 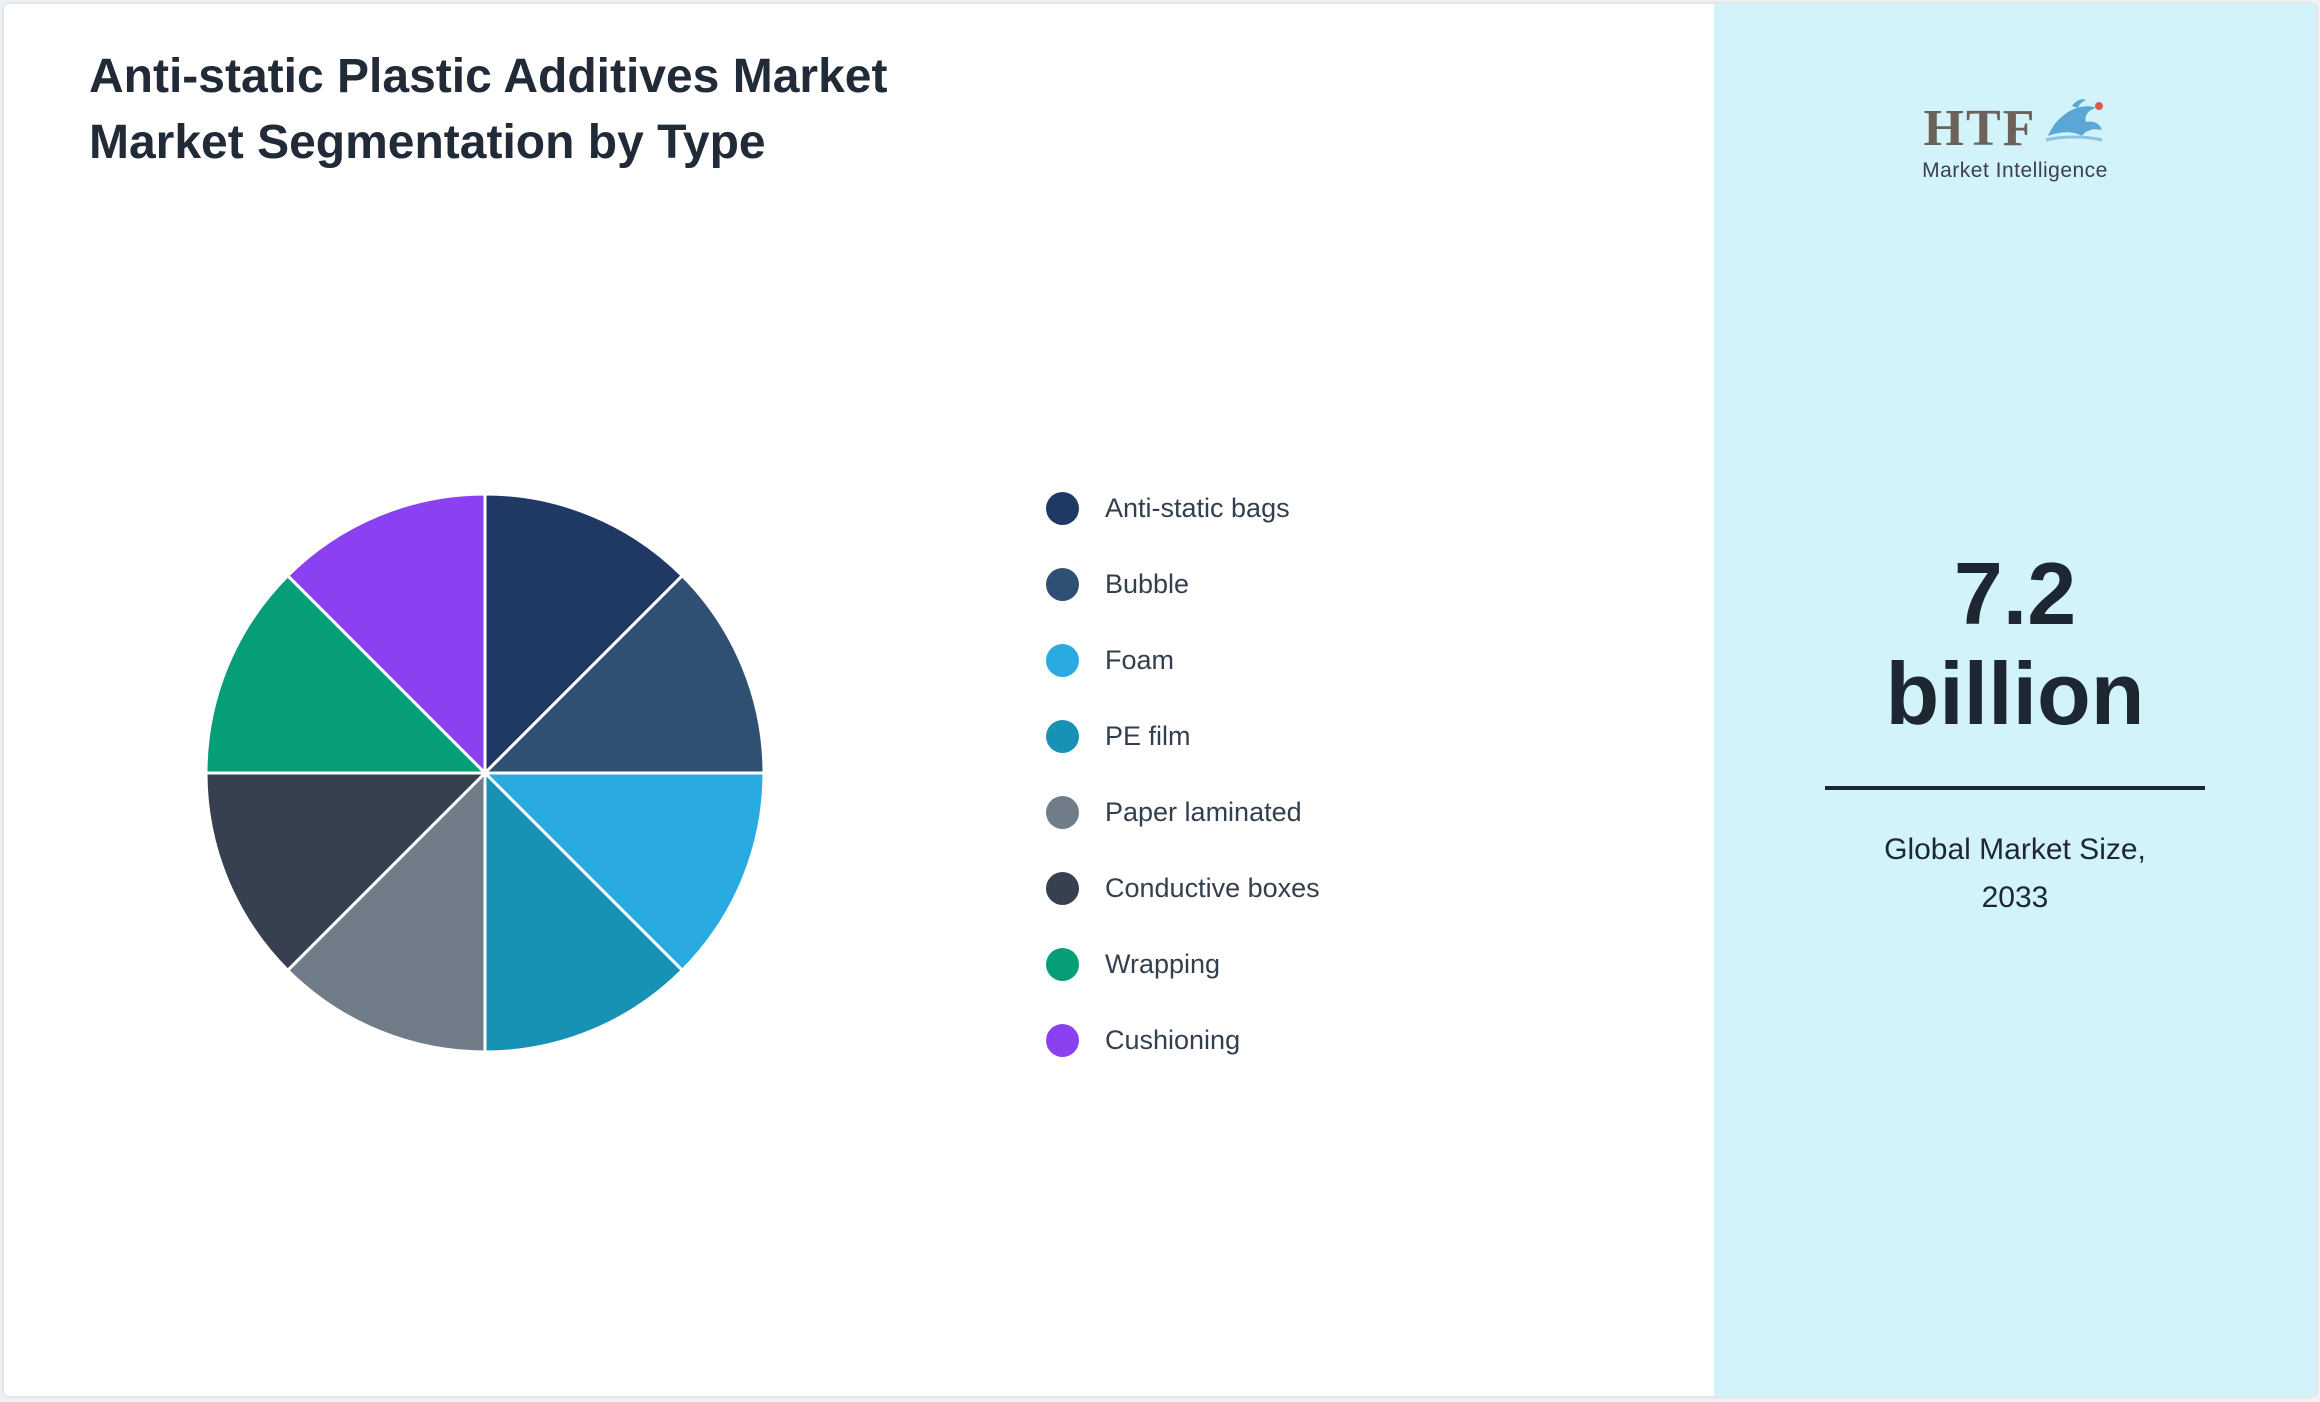 What do you see at coordinates (1163, 963) in the screenshot?
I see `legend-label: Wrapping` at bounding box center [1163, 963].